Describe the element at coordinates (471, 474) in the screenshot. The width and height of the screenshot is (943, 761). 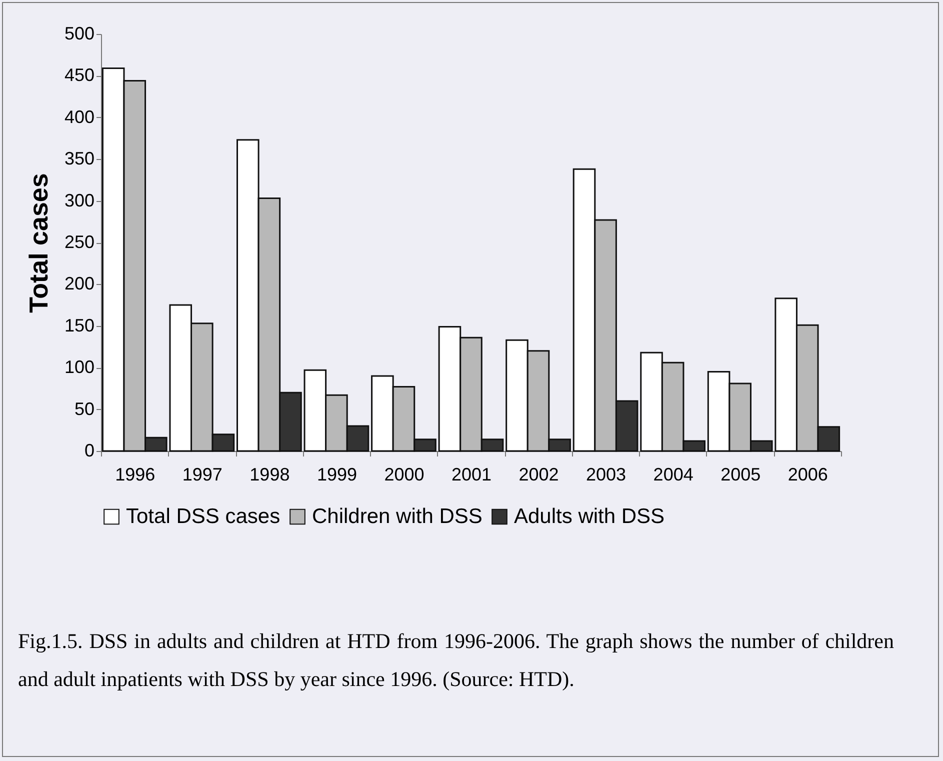
I see `x-tick-label: 2001` at that location.